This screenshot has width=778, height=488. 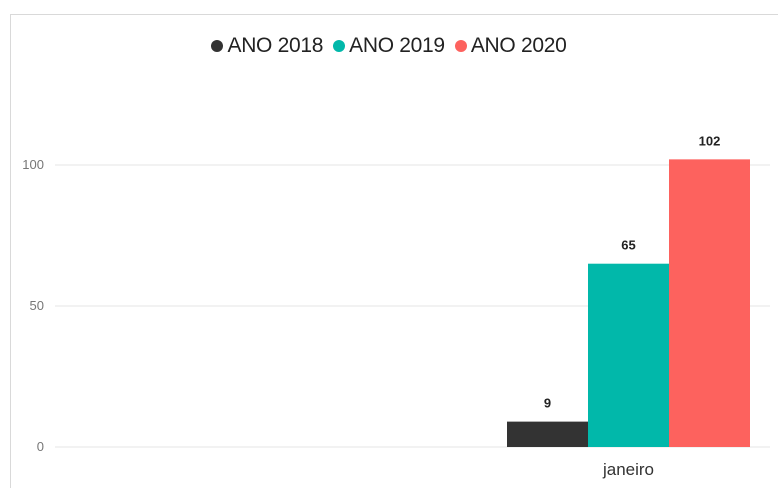 I want to click on chart-legend: ANO 2018 ANO 2019 ANO 2020, so click(x=389, y=46).